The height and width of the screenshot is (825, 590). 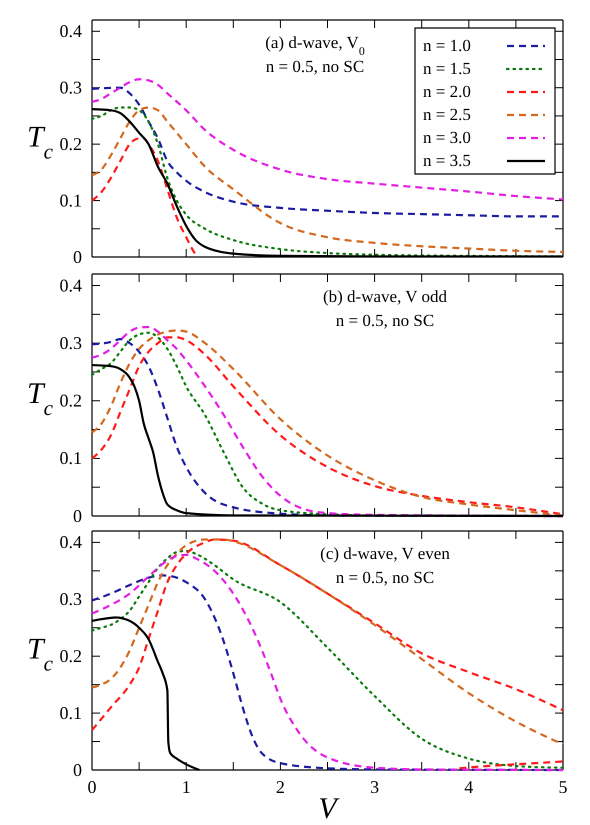 I want to click on annotation: (c) d-wave, V even, so click(x=385, y=553).